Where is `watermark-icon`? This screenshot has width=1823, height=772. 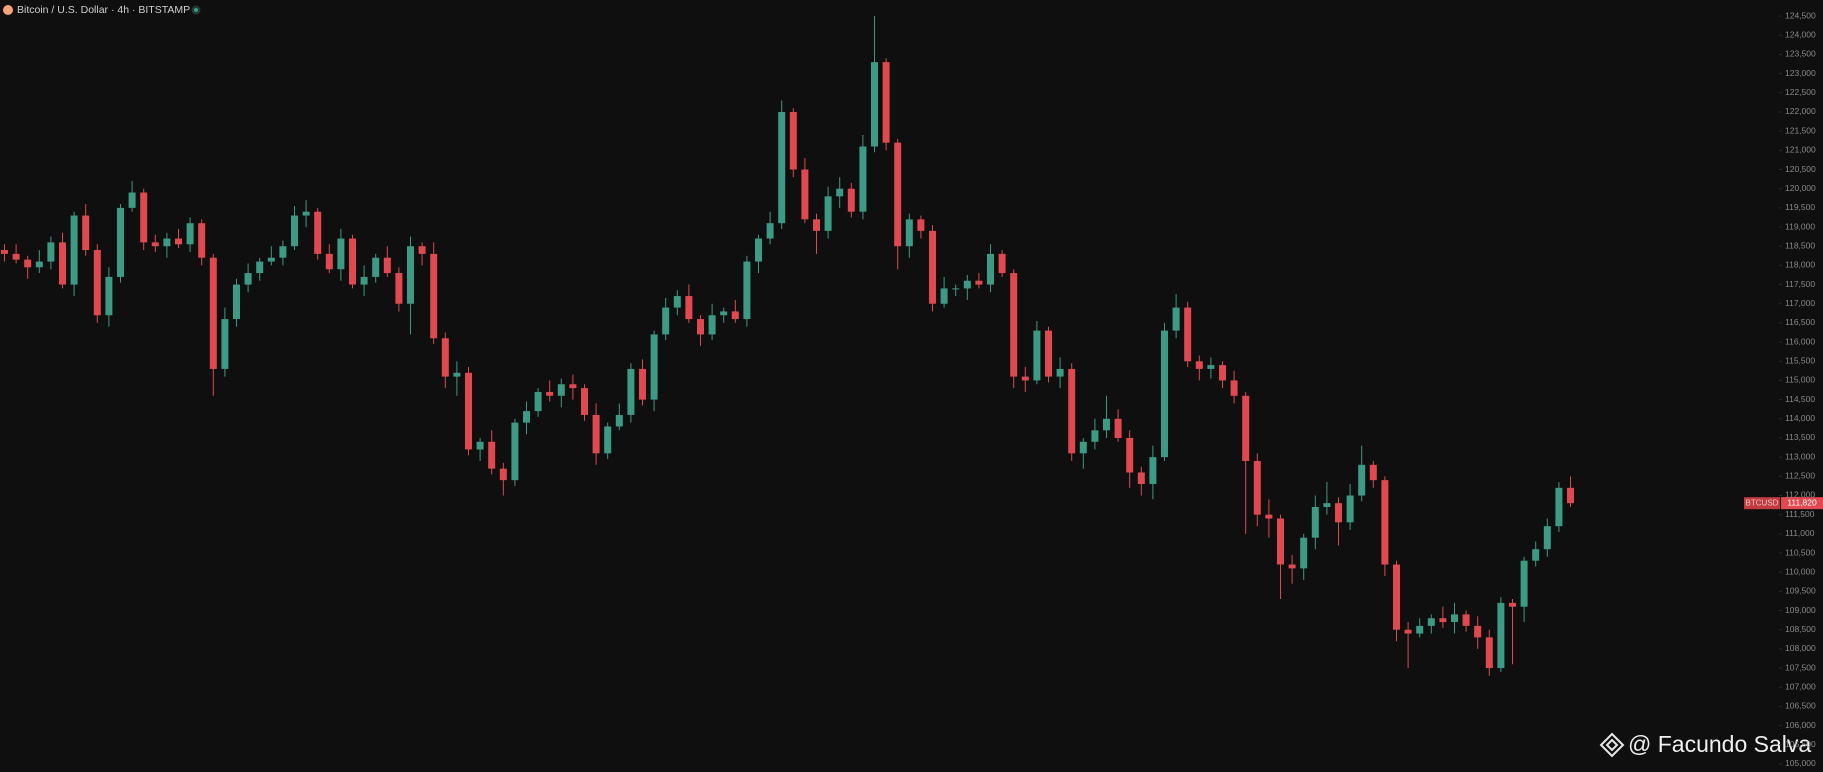 watermark-icon is located at coordinates (1612, 745).